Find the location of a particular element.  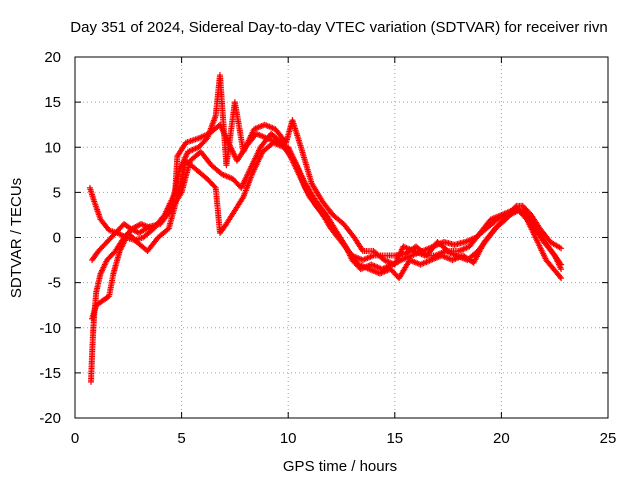

y-tick-labels: -20 -15 -10 -5 0 5 10 15 20 is located at coordinates (50, 238).